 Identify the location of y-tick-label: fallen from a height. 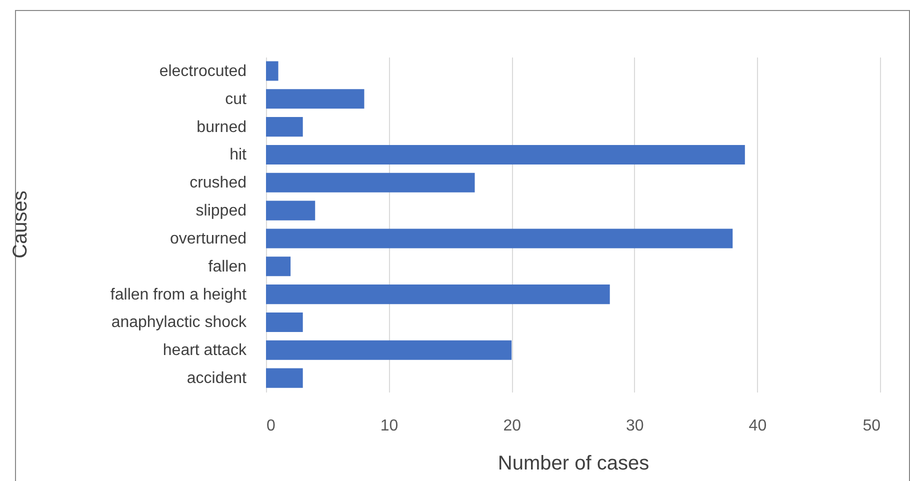
(179, 295).